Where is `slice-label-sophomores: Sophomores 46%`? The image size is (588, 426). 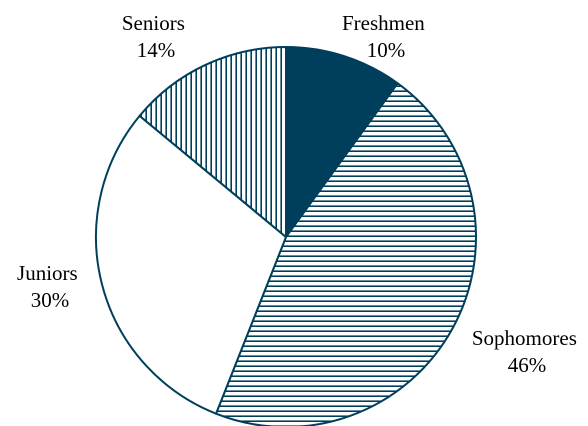 slice-label-sophomores: Sophomores 46% is located at coordinates (527, 351).